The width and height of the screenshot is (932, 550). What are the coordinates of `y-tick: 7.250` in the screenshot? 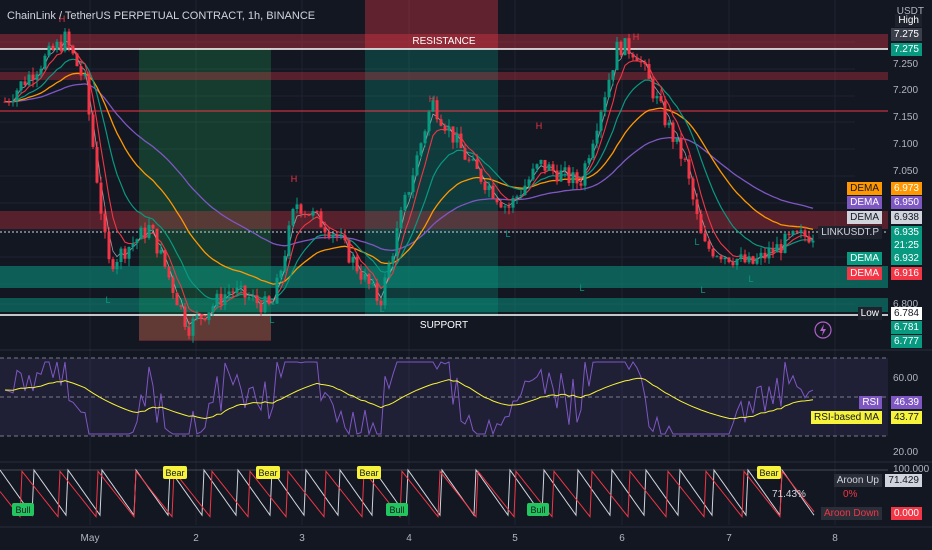 It's located at (905, 64).